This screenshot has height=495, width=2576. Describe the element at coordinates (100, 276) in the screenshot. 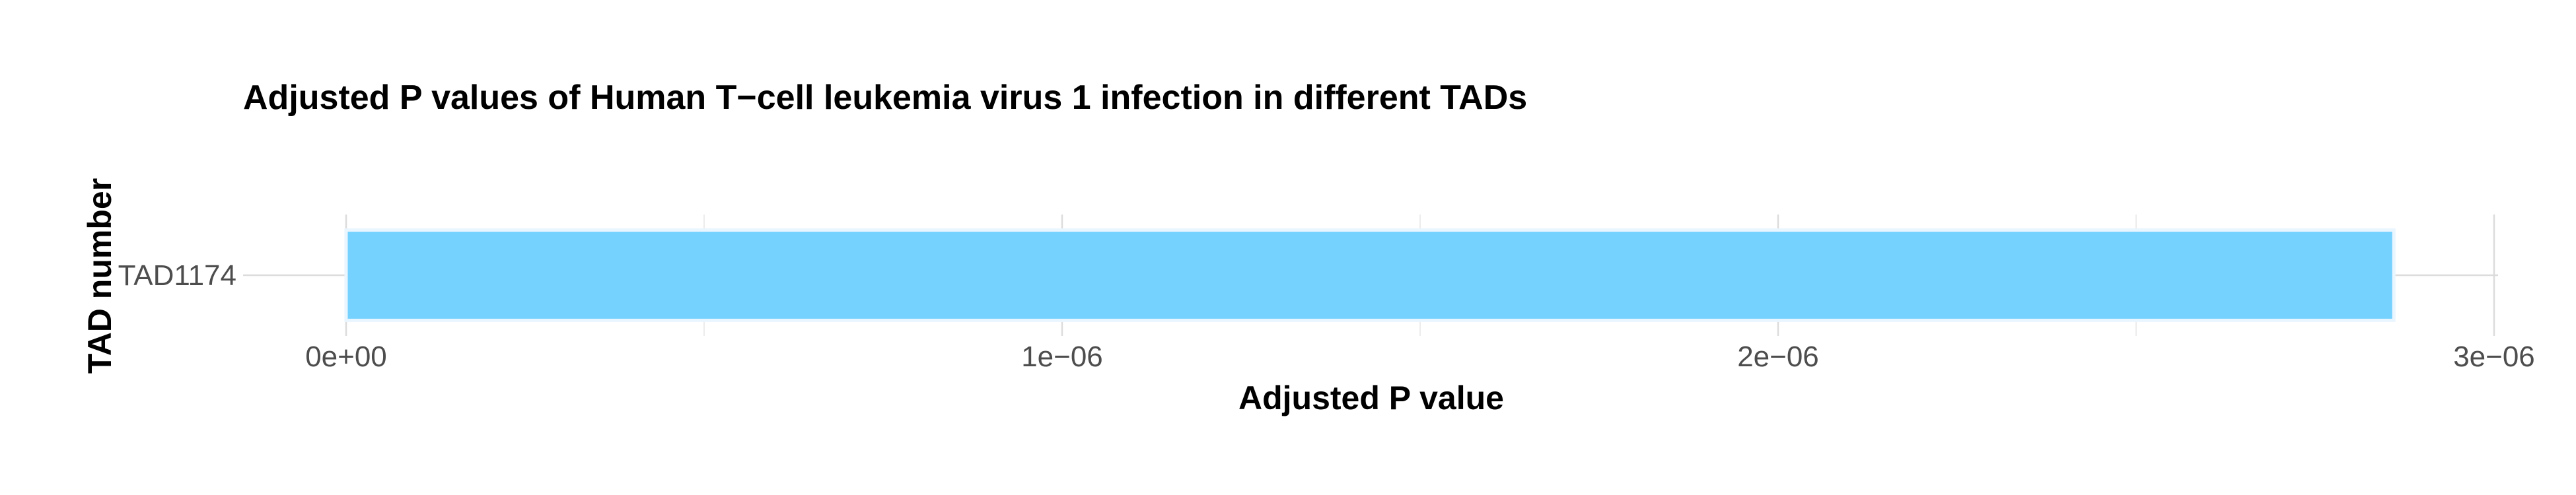

I see `y-axis-title: TAD number` at that location.